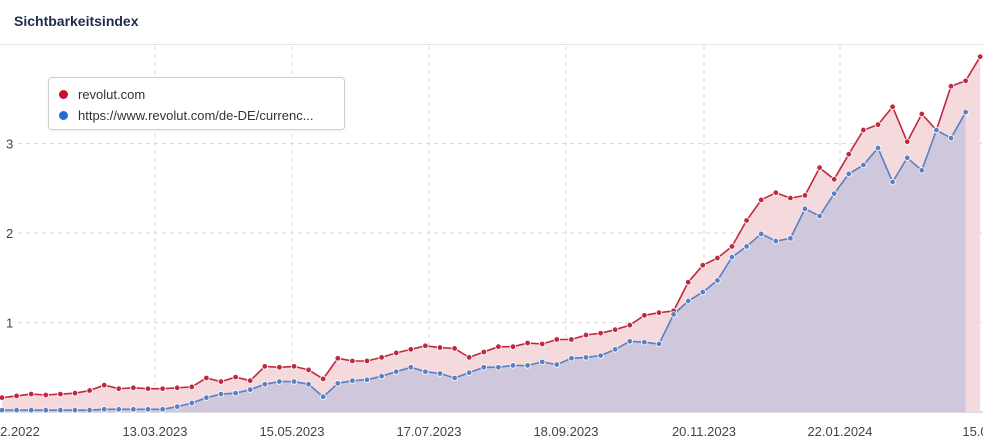 The width and height of the screenshot is (983, 441). What do you see at coordinates (20, 431) in the screenshot?
I see `x-tick-label: 2.2022` at bounding box center [20, 431].